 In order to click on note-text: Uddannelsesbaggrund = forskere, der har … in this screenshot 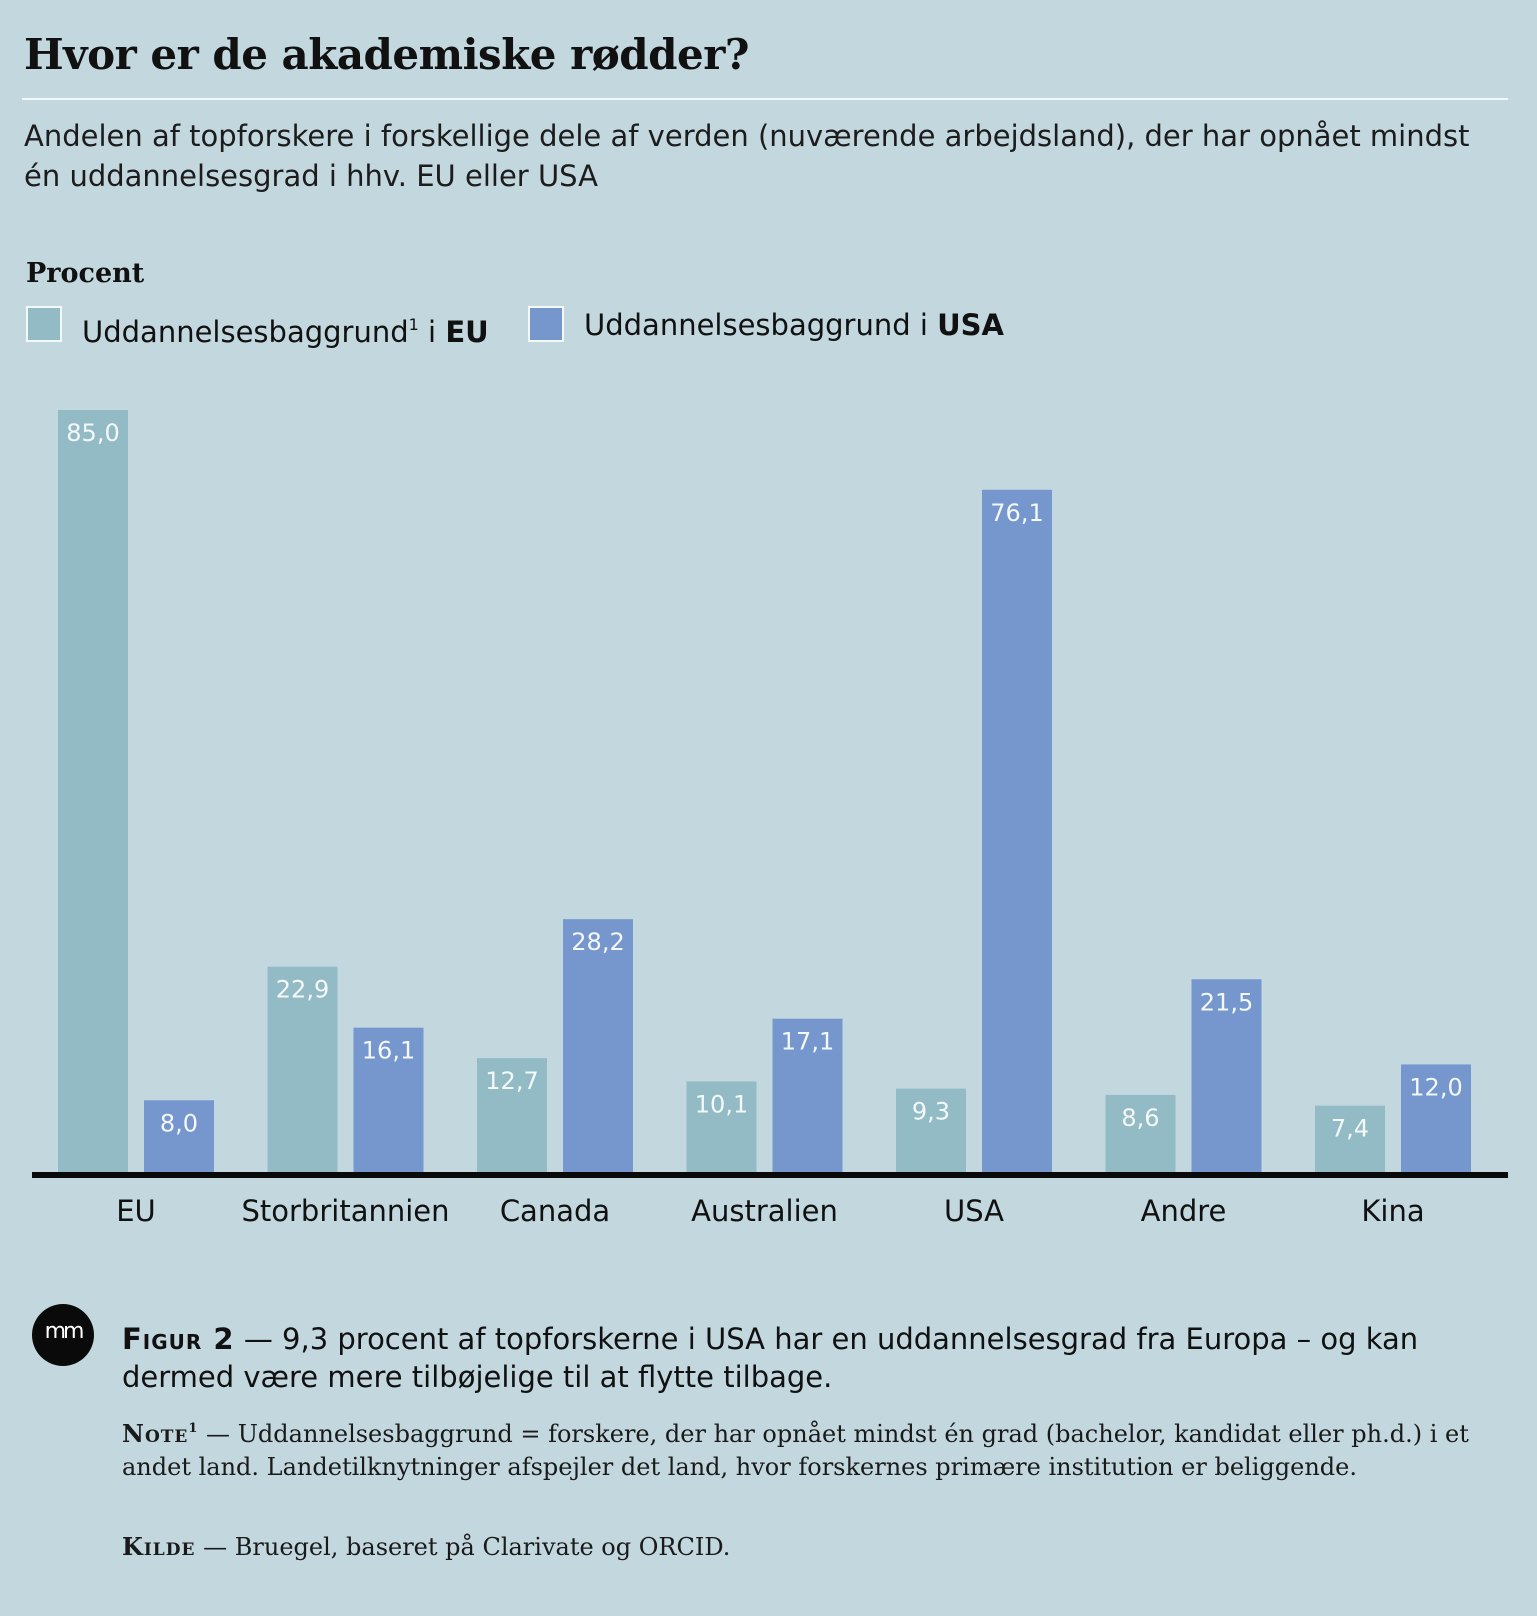, I will do `click(795, 1450)`.